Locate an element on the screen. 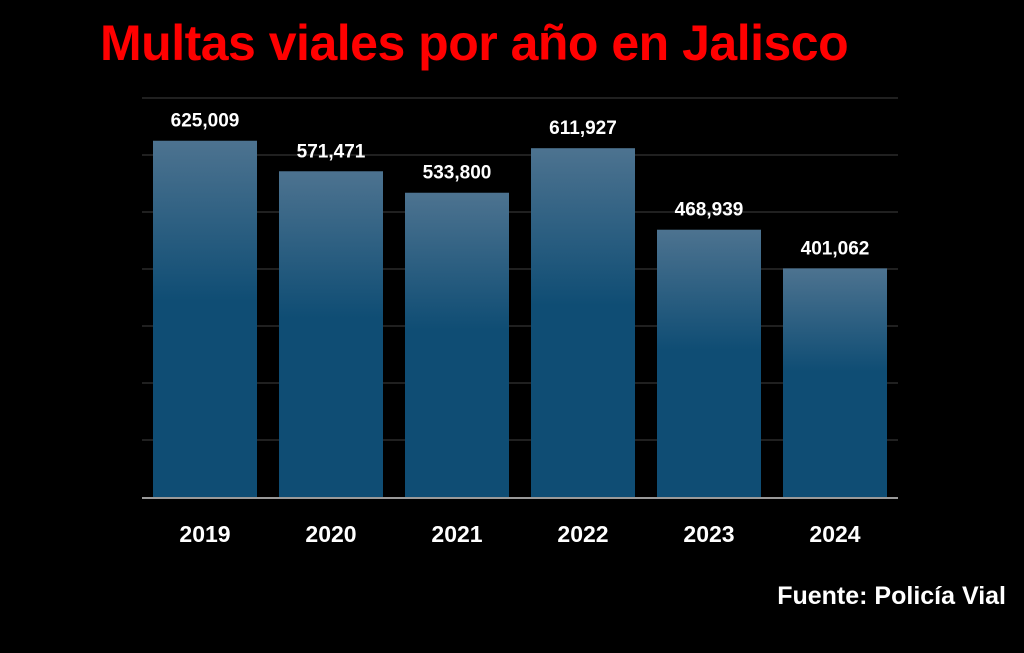  x-tick-2024: 2024 is located at coordinates (834, 534).